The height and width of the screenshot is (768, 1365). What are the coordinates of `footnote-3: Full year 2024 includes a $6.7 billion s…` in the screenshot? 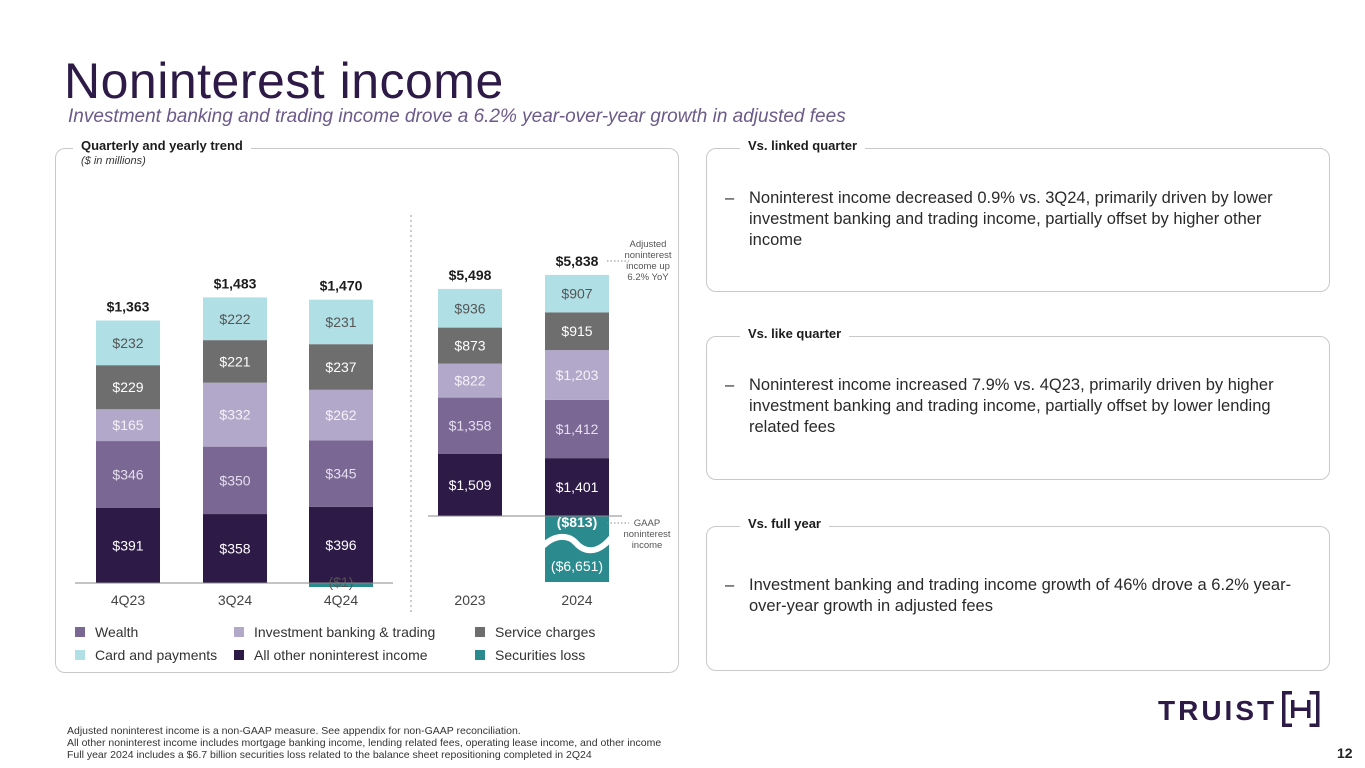 It's located at (329, 755).